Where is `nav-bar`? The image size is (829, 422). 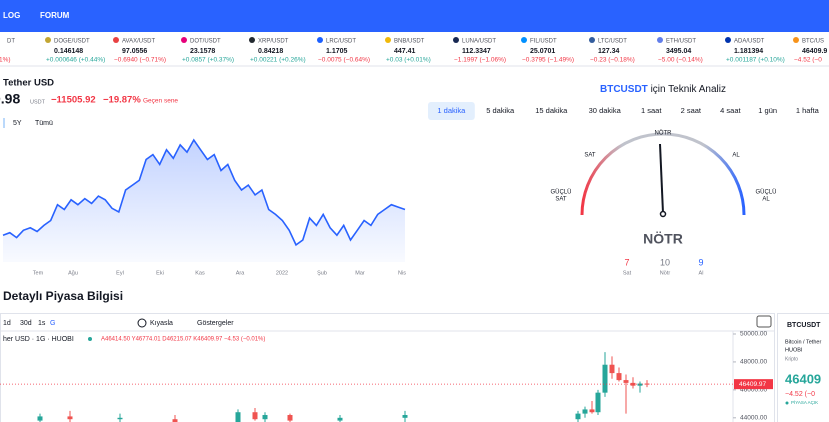
nav-bar is located at coordinates (414, 16).